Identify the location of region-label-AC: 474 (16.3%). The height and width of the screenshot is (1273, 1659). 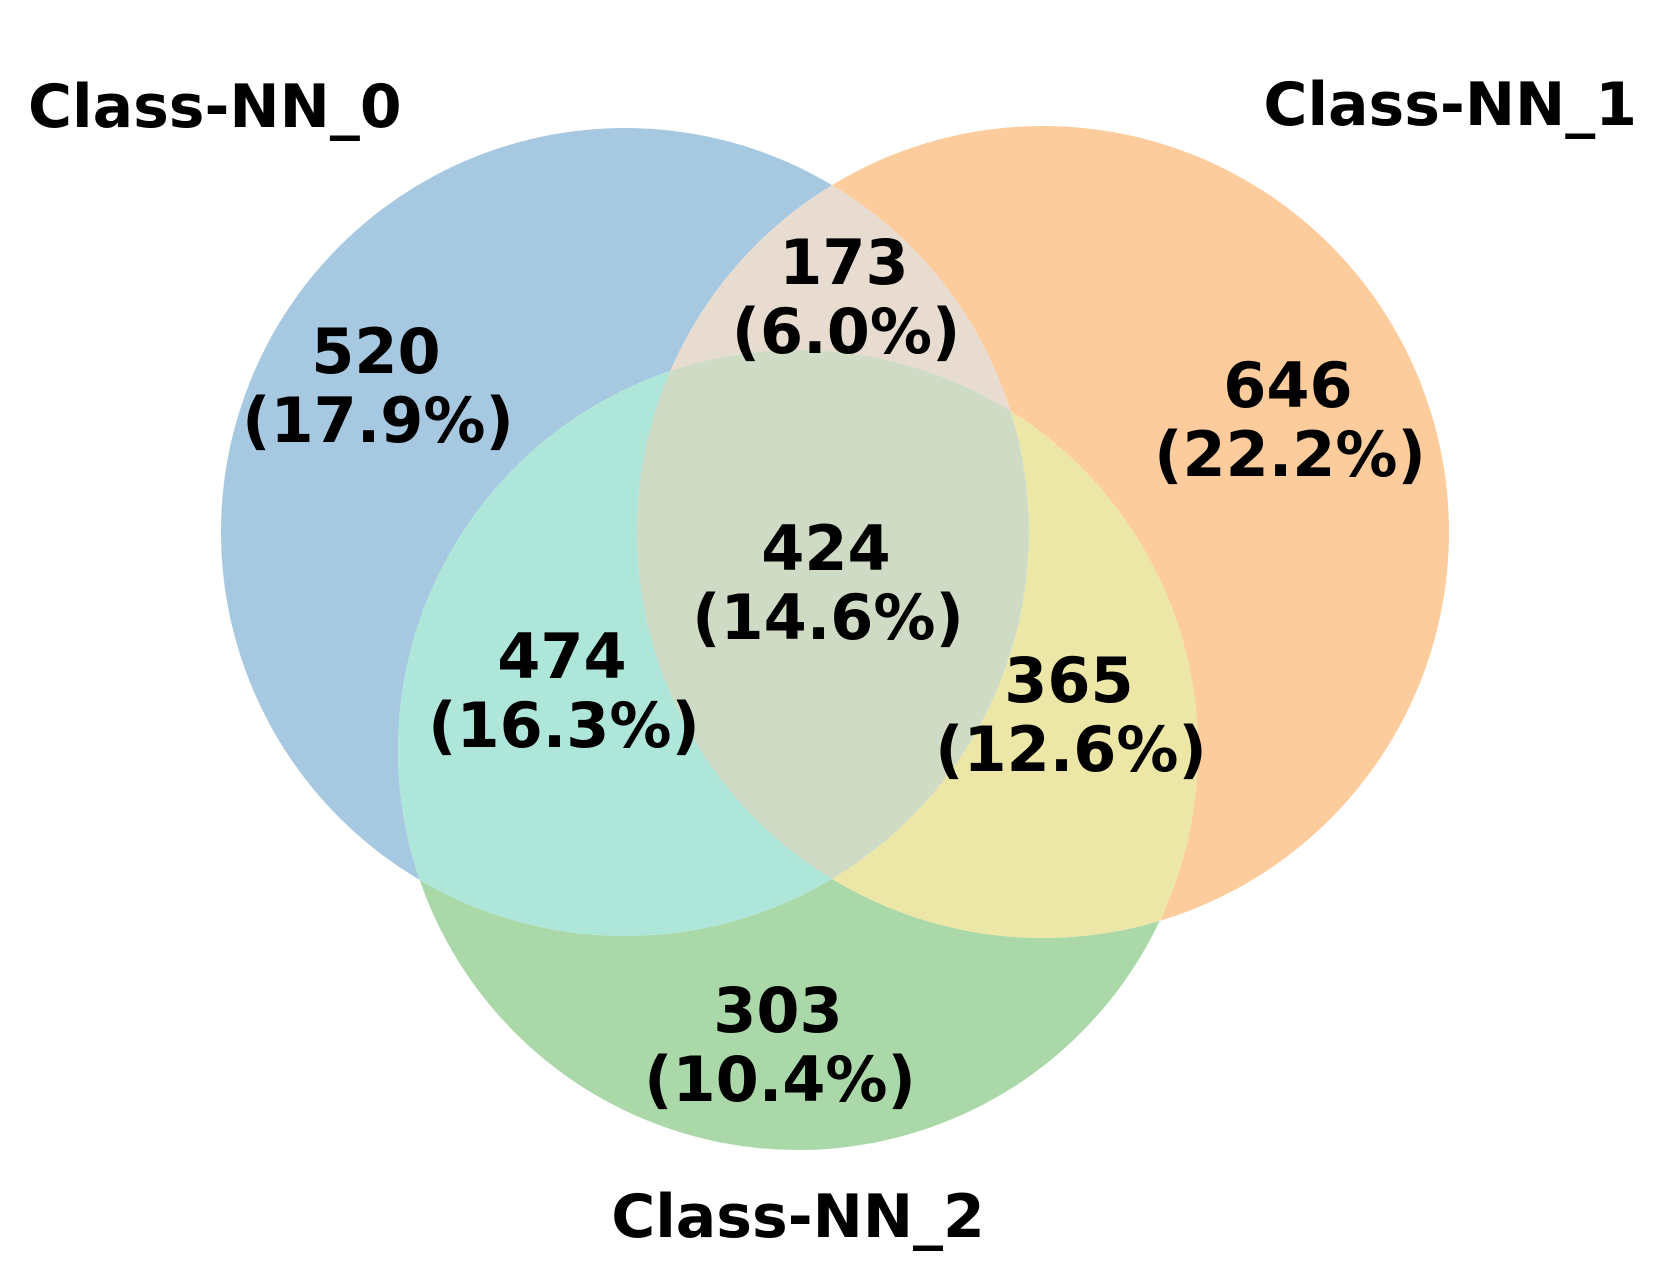
(564, 691).